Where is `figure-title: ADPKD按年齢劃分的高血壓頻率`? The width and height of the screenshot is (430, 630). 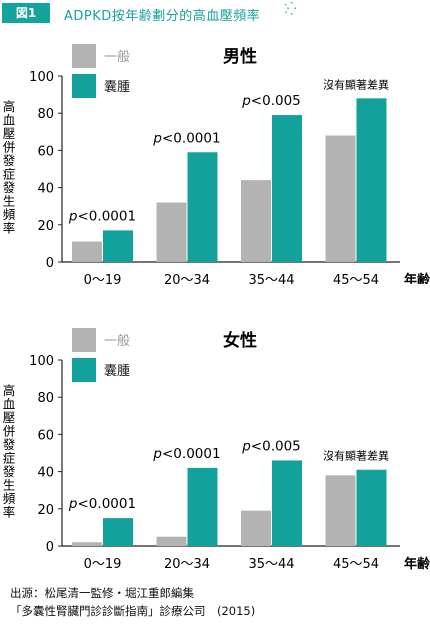 figure-title: ADPKD按年齢劃分的高血壓頻率 is located at coordinates (162, 16).